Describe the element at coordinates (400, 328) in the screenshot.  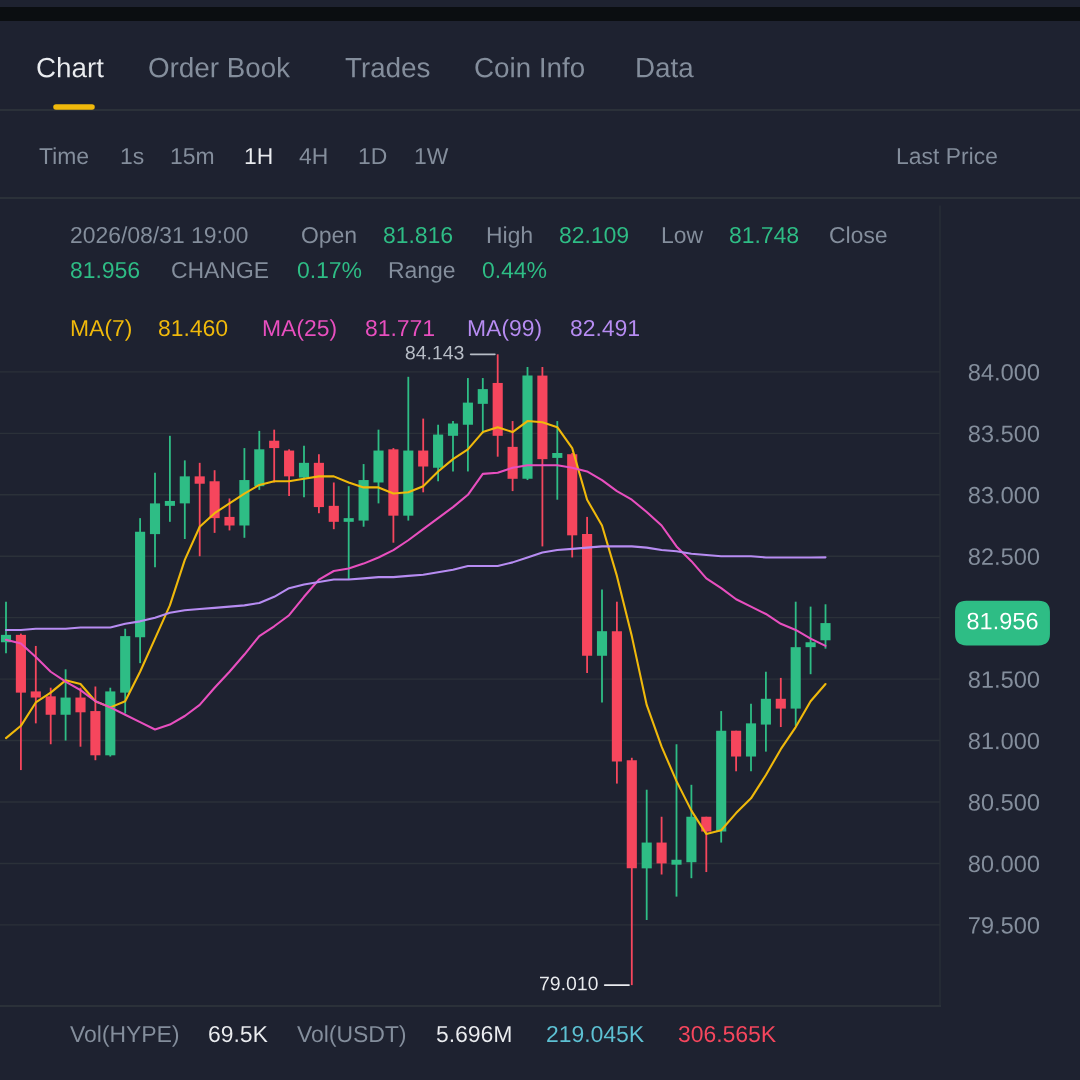
I see `annotation: 81.771` at that location.